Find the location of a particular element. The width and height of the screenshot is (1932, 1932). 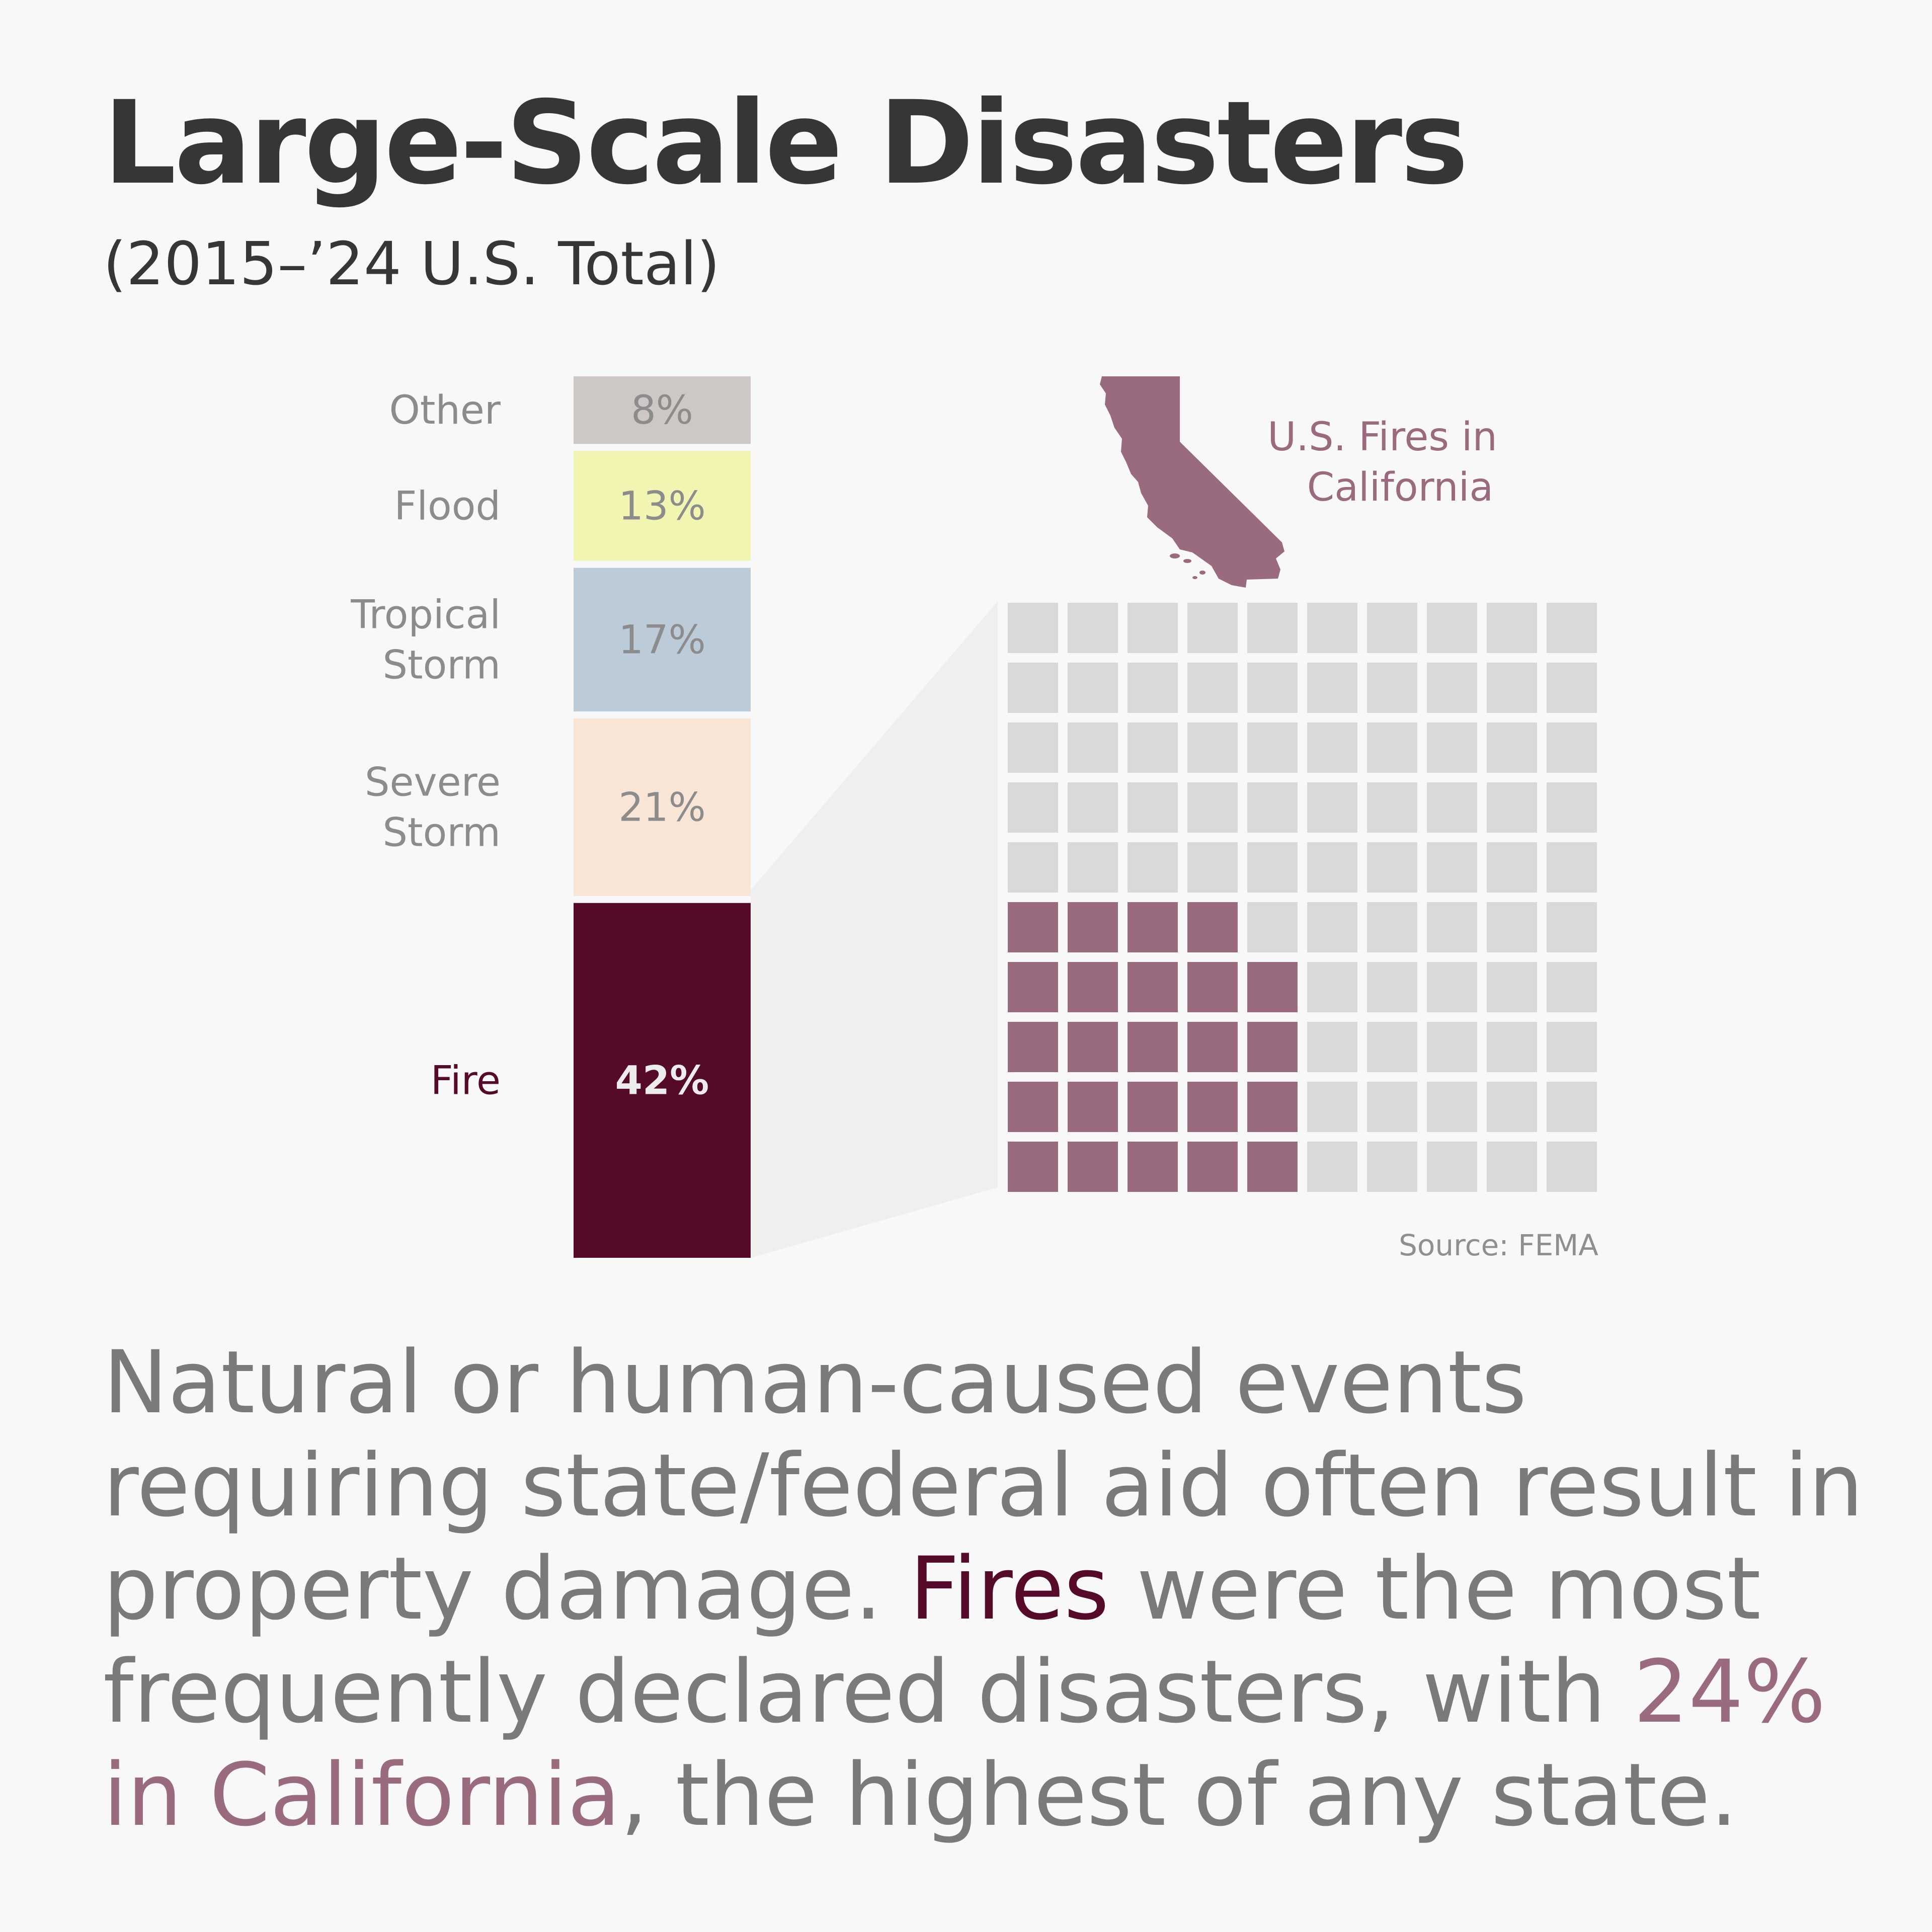

bar-segment-flood is located at coordinates (662, 506).